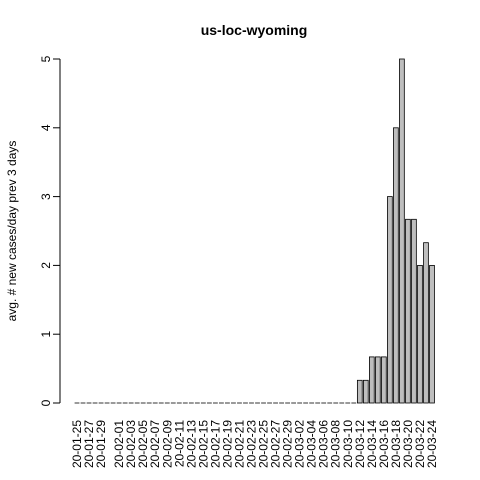 The height and width of the screenshot is (480, 480). Describe the element at coordinates (432, 444) in the screenshot. I see `x-tick-label: 20-03-24` at that location.